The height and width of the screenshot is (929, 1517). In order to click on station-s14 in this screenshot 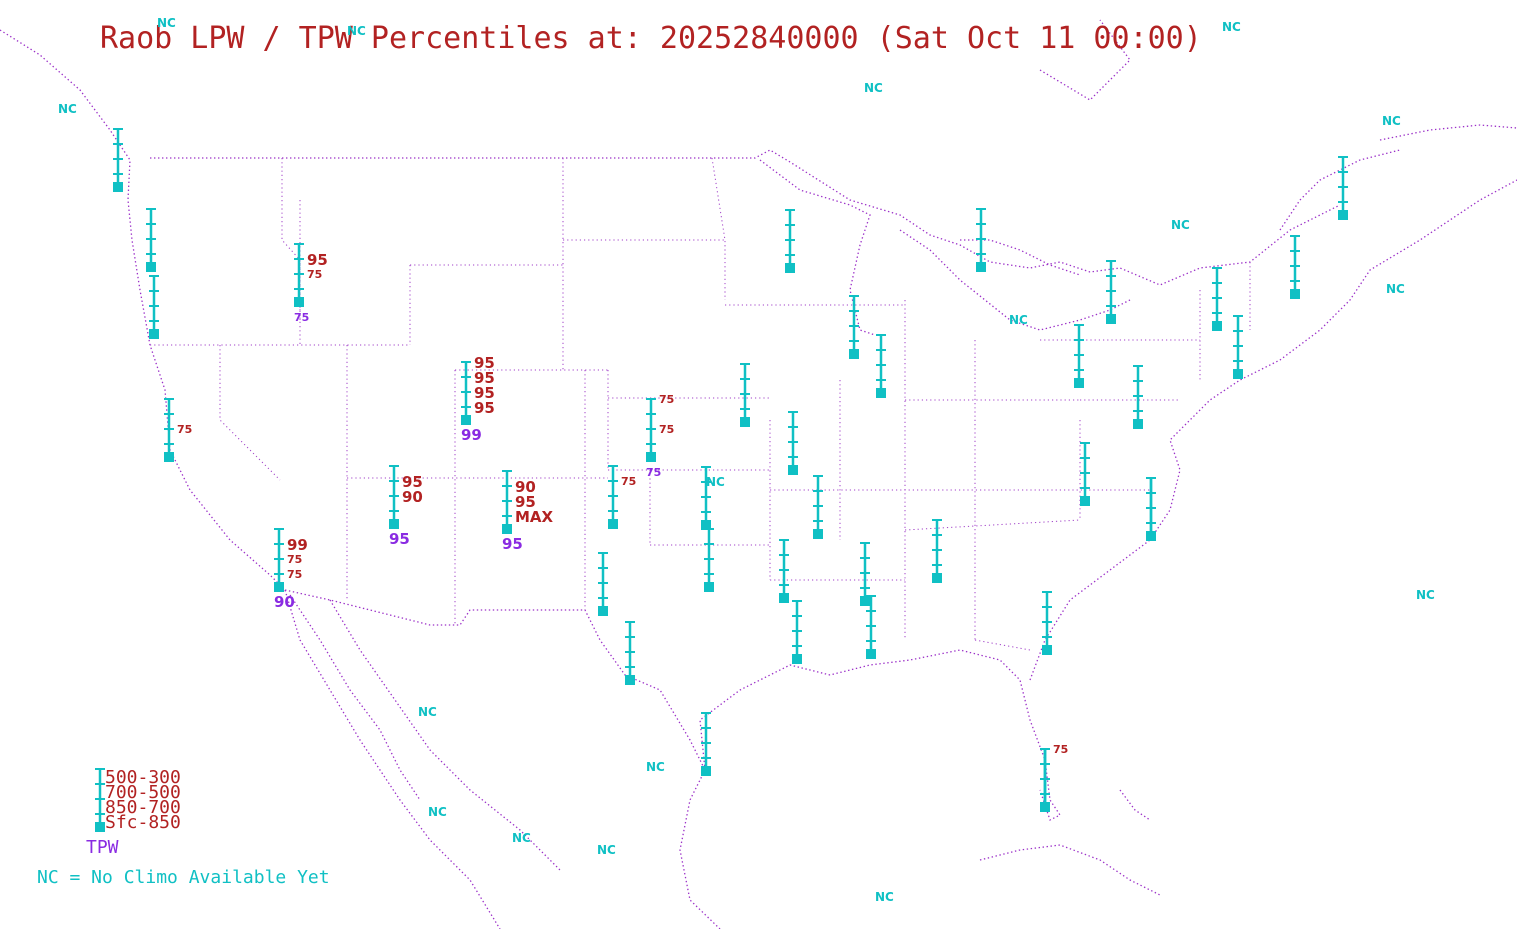, I will do `click(706, 498)`.